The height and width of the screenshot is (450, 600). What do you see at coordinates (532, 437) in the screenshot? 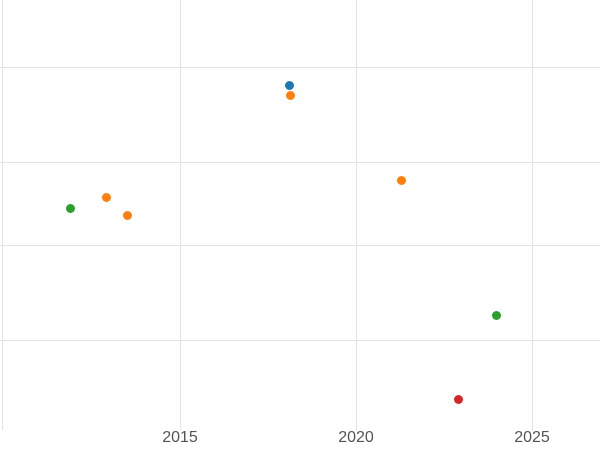
I see `x-tick-label: 2025` at bounding box center [532, 437].